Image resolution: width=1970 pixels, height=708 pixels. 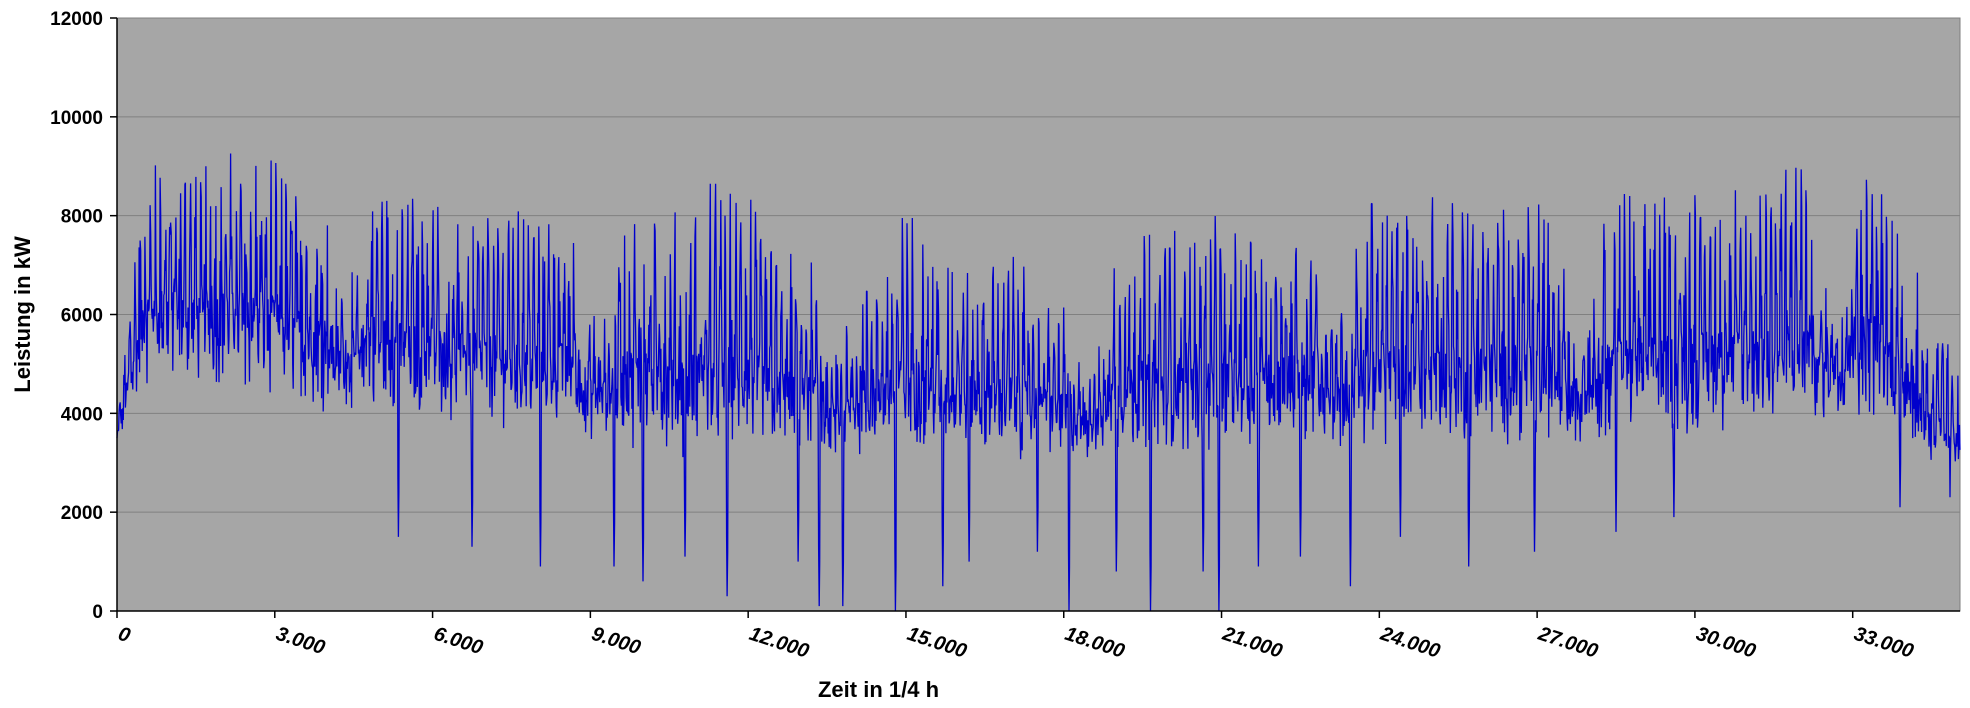 I want to click on y-tick-label: 2000, so click(x=82, y=513).